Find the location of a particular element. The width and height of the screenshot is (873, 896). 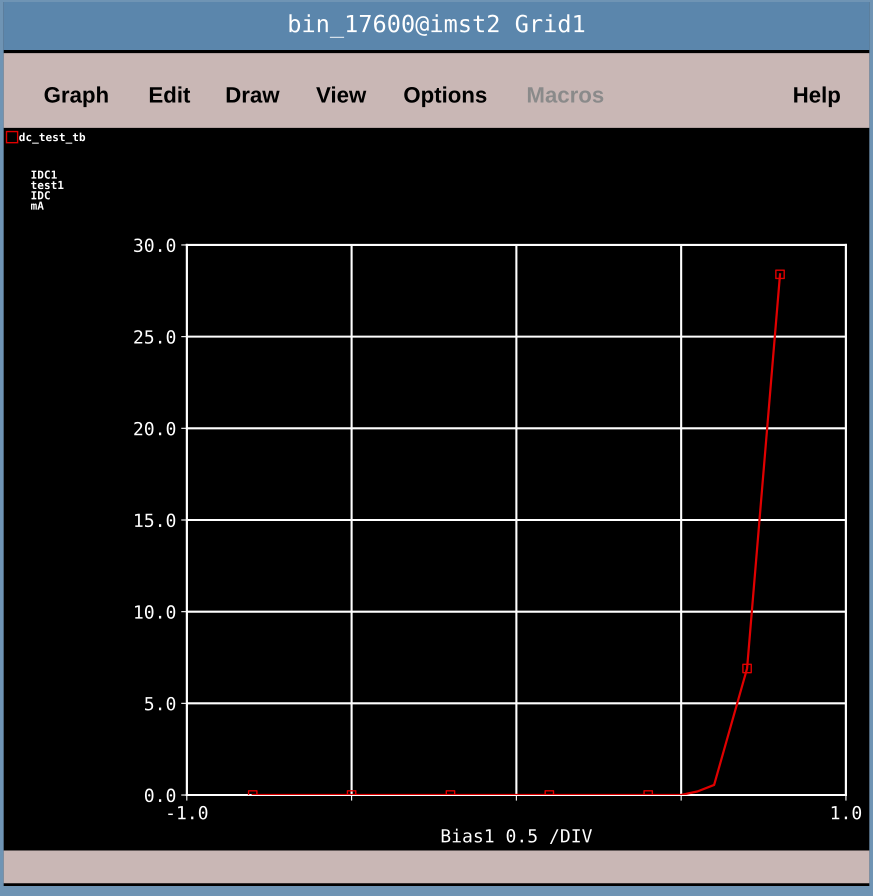

x-tick-label: -1.0 is located at coordinates (188, 813).